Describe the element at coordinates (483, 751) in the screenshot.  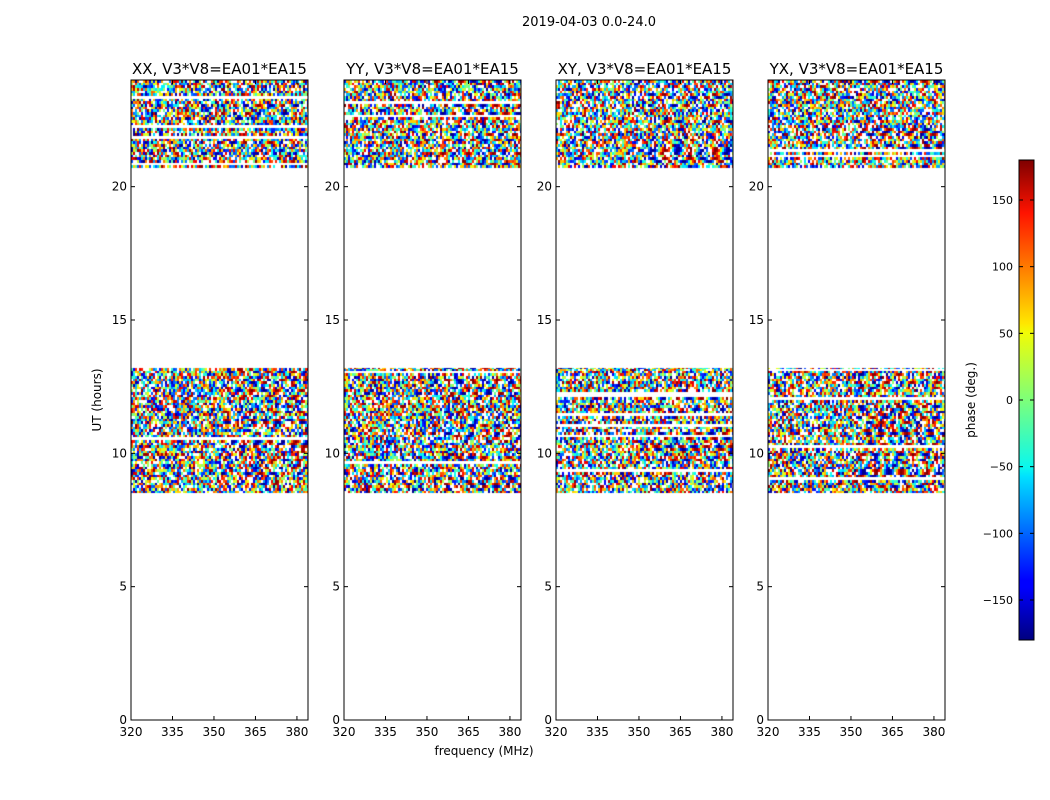
I see `x-axis-label: frequency (MHz)` at that location.